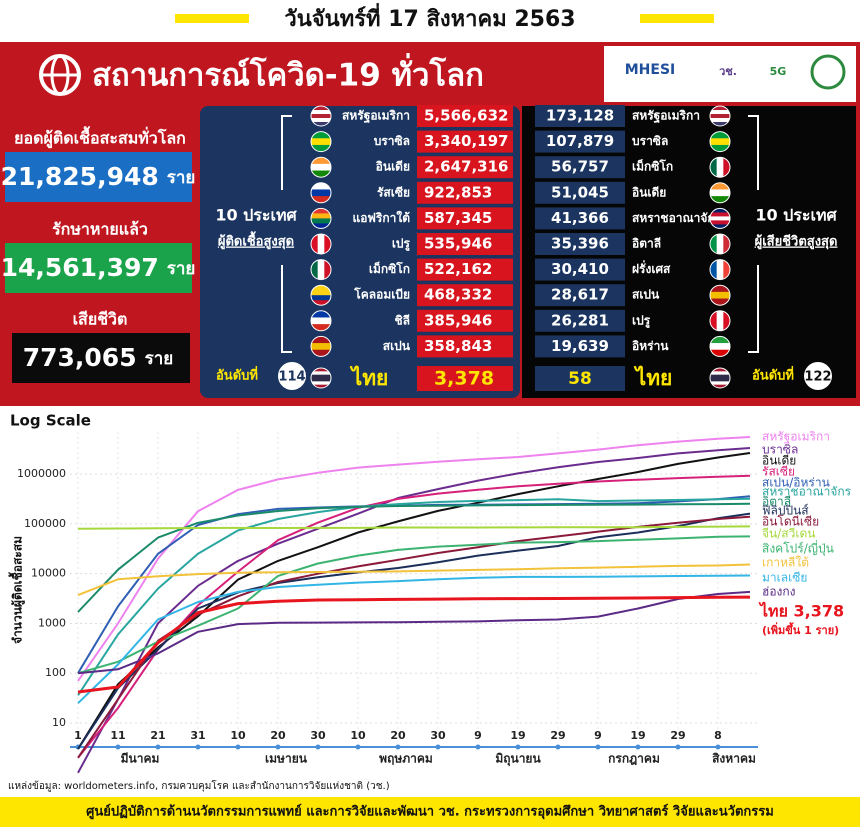 This screenshot has width=860, height=827. What do you see at coordinates (52, 622) in the screenshot?
I see `y-tick-label: 1000` at bounding box center [52, 622].